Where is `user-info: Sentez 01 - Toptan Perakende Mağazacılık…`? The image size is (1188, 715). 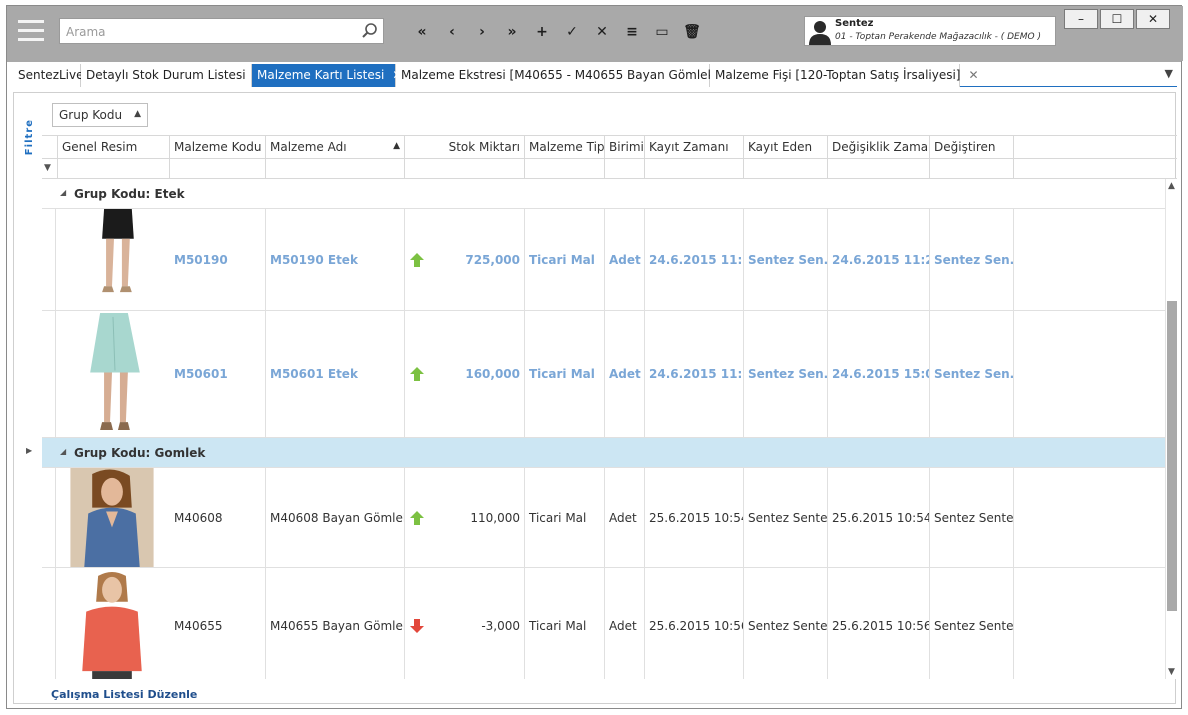 user-info: Sentez 01 - Toptan Perakende Mağazacılık… is located at coordinates (930, 31).